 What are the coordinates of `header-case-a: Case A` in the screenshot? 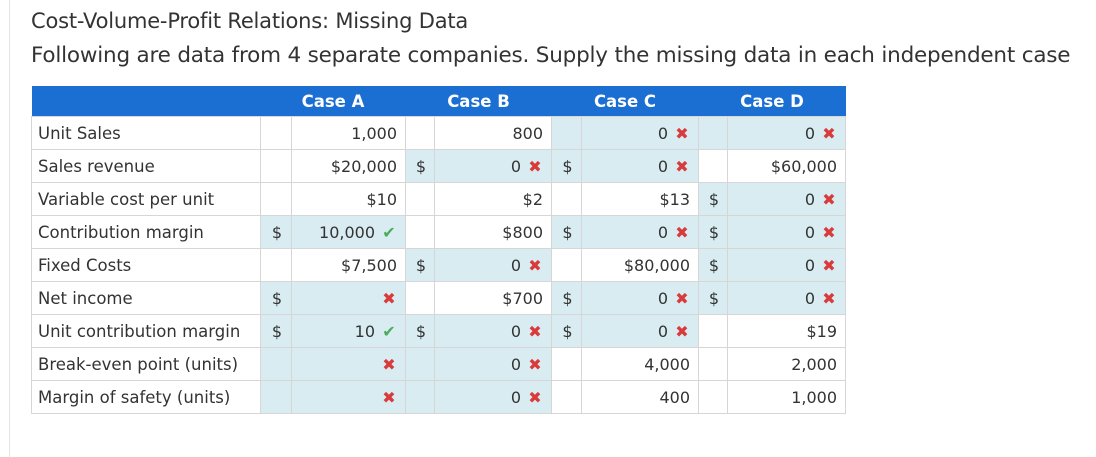 It's located at (333, 101).